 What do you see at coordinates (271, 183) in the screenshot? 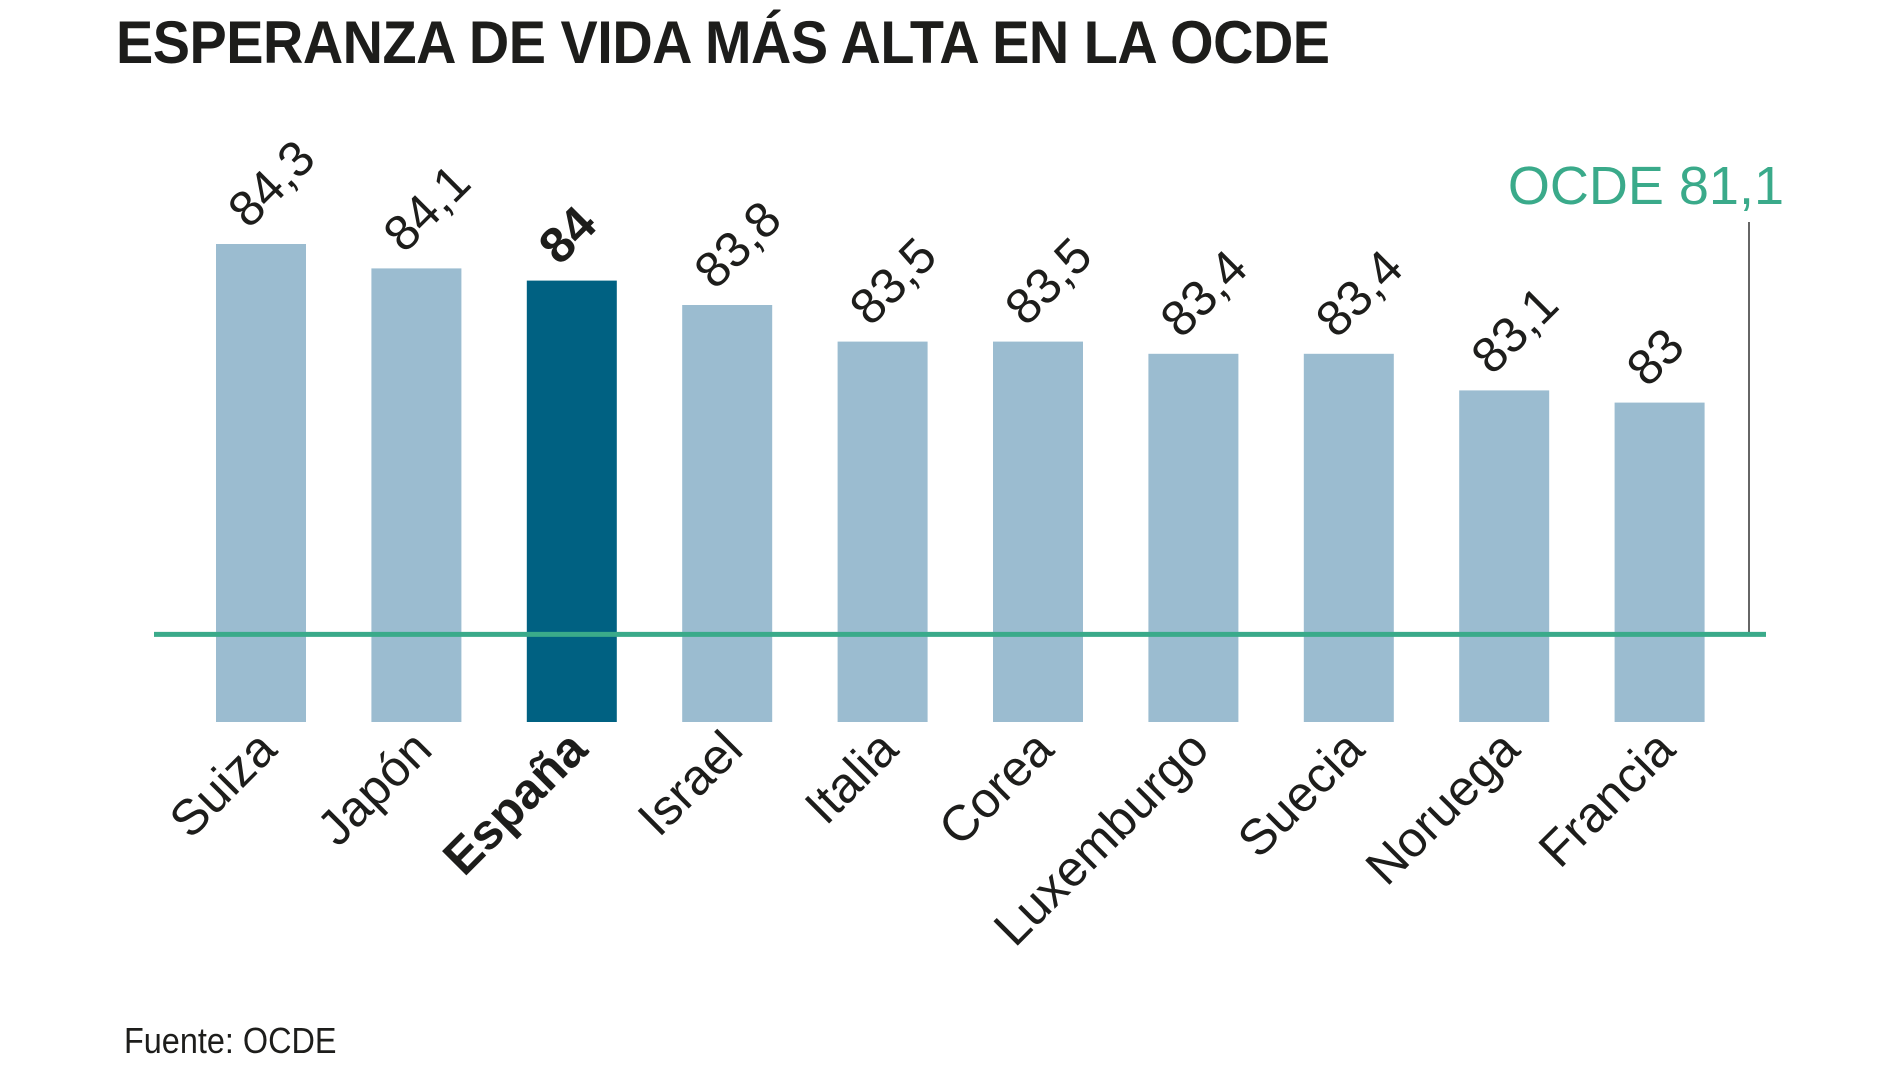
I see `value-label: 84,3` at bounding box center [271, 183].